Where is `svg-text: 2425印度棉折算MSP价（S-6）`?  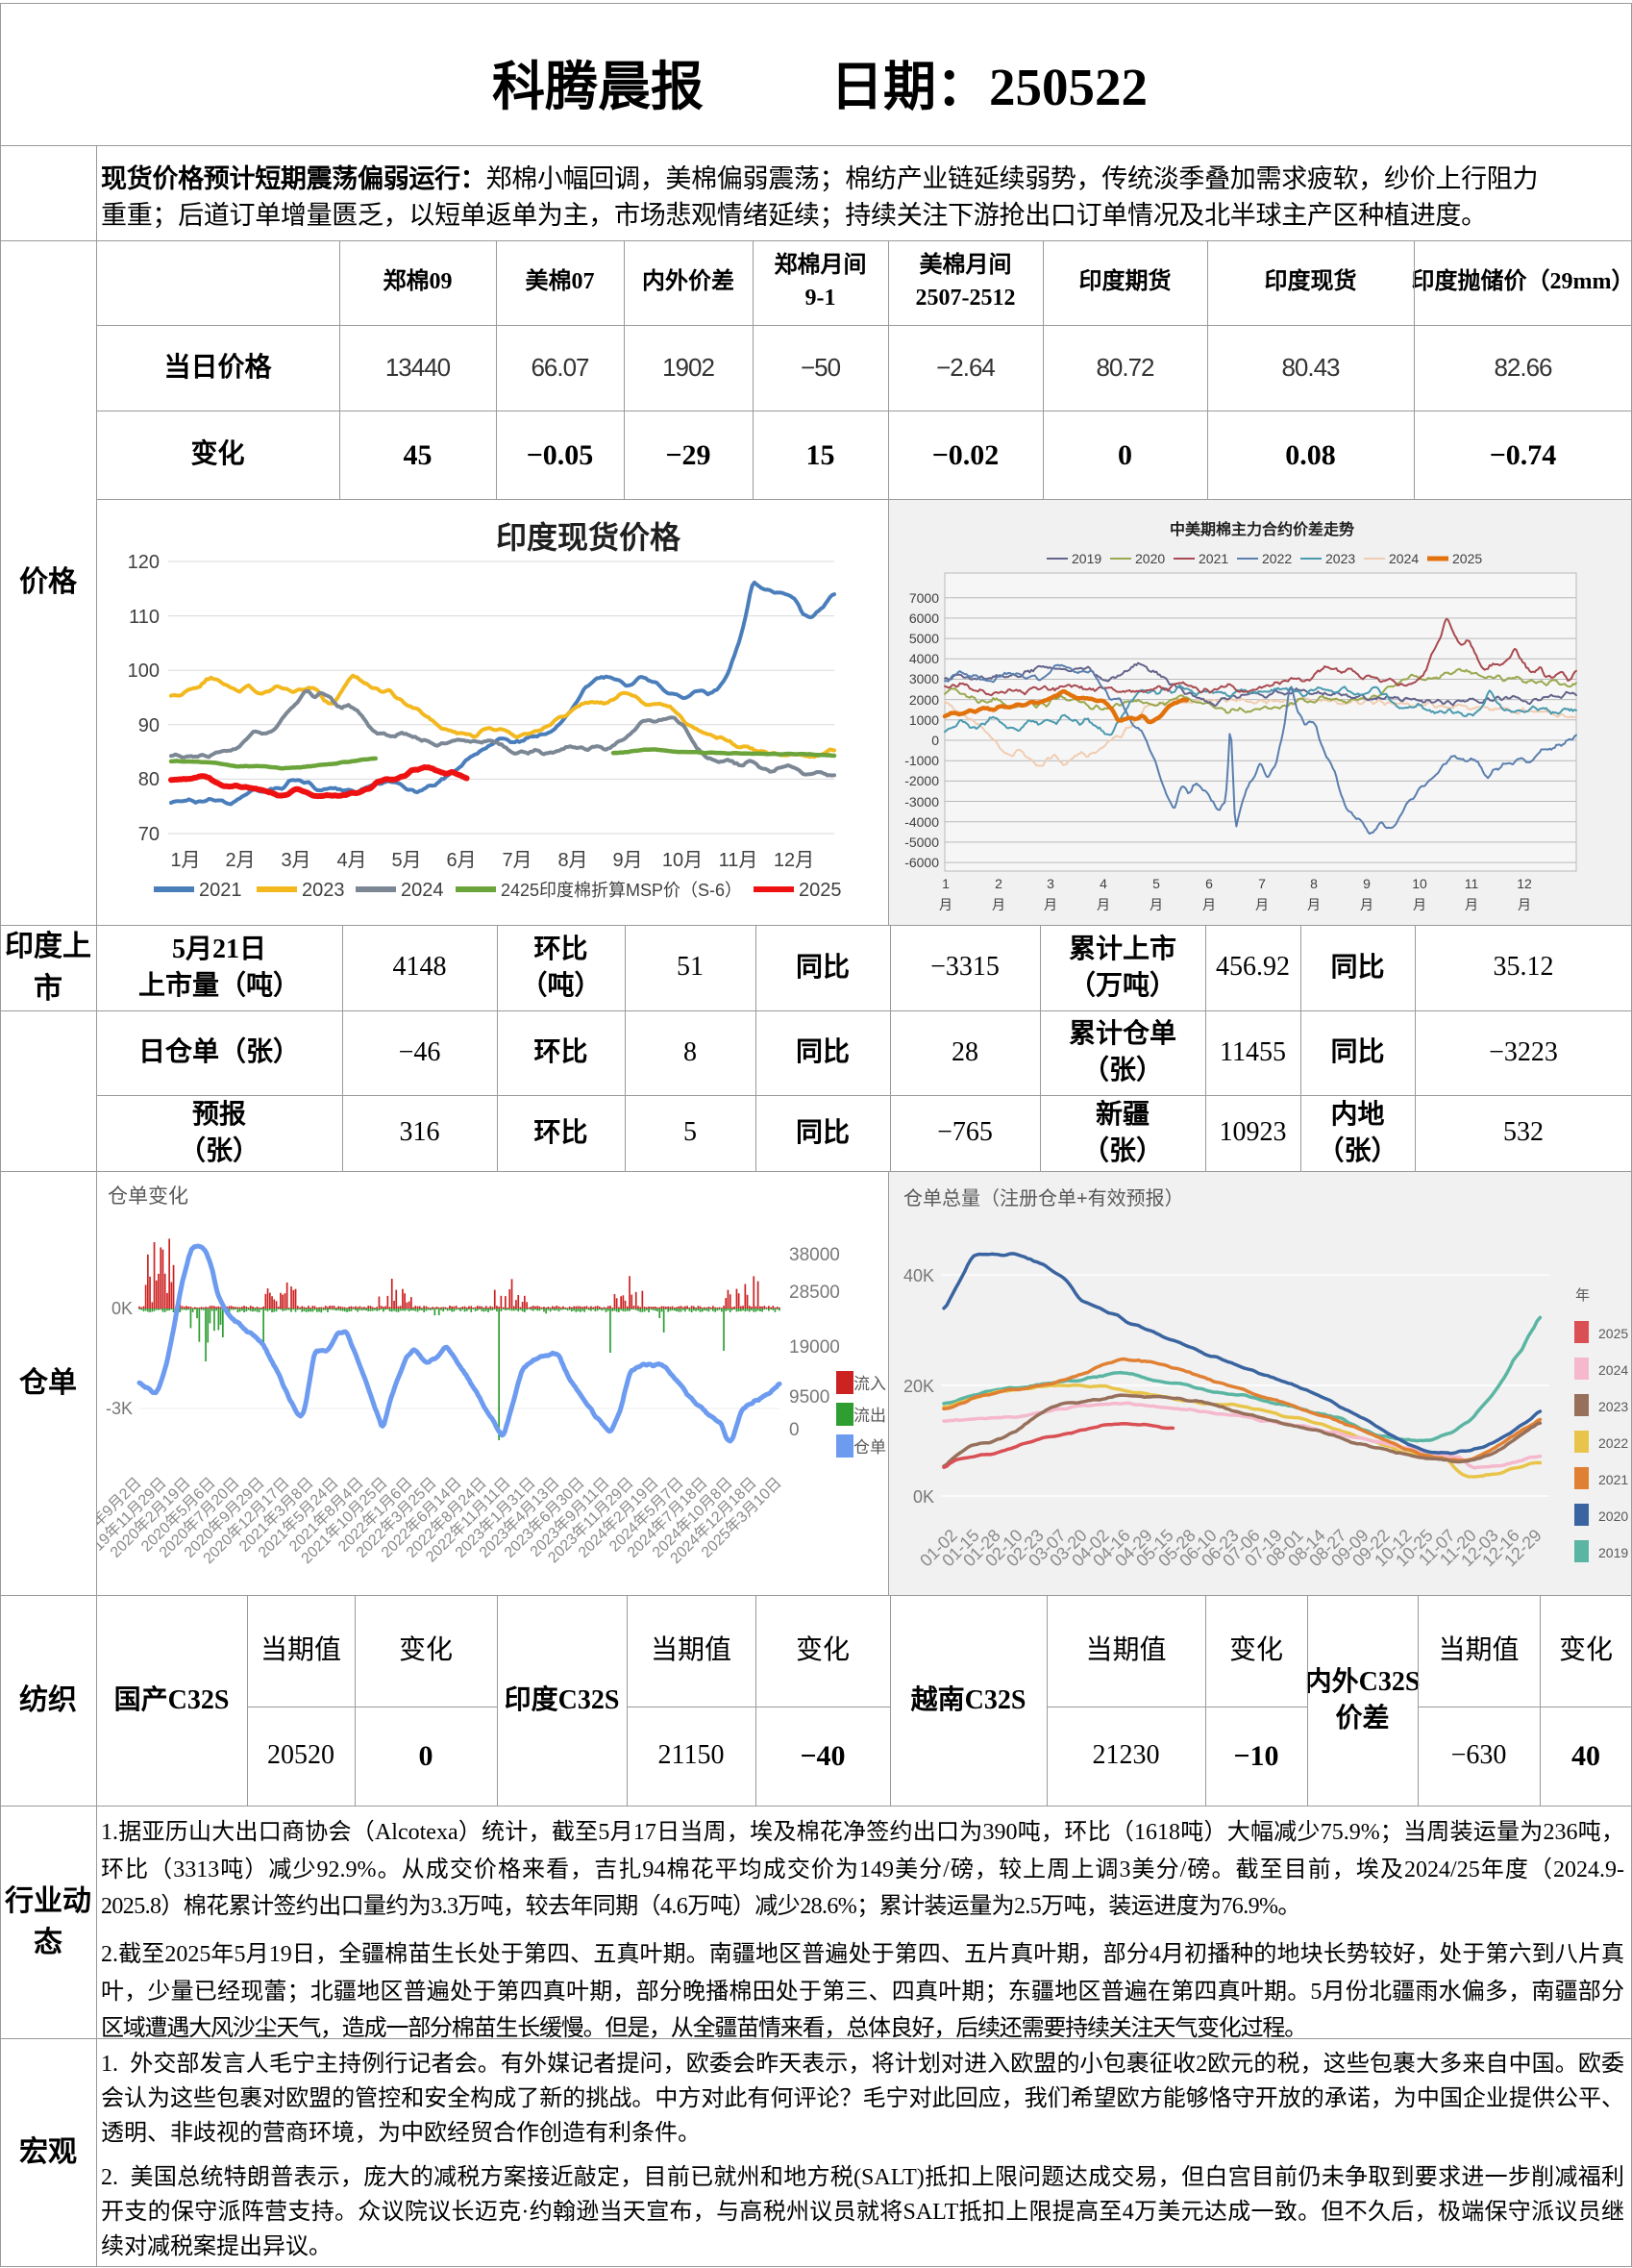 svg-text: 2425印度棉折算MSP价（S-6） is located at coordinates (621, 890).